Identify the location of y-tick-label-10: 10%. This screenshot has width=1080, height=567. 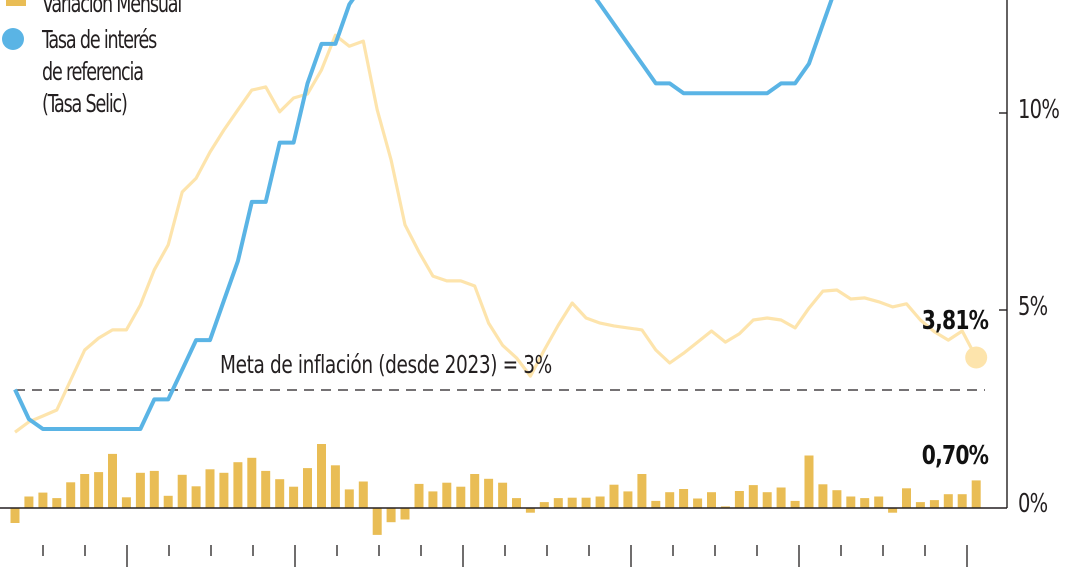
(1039, 110).